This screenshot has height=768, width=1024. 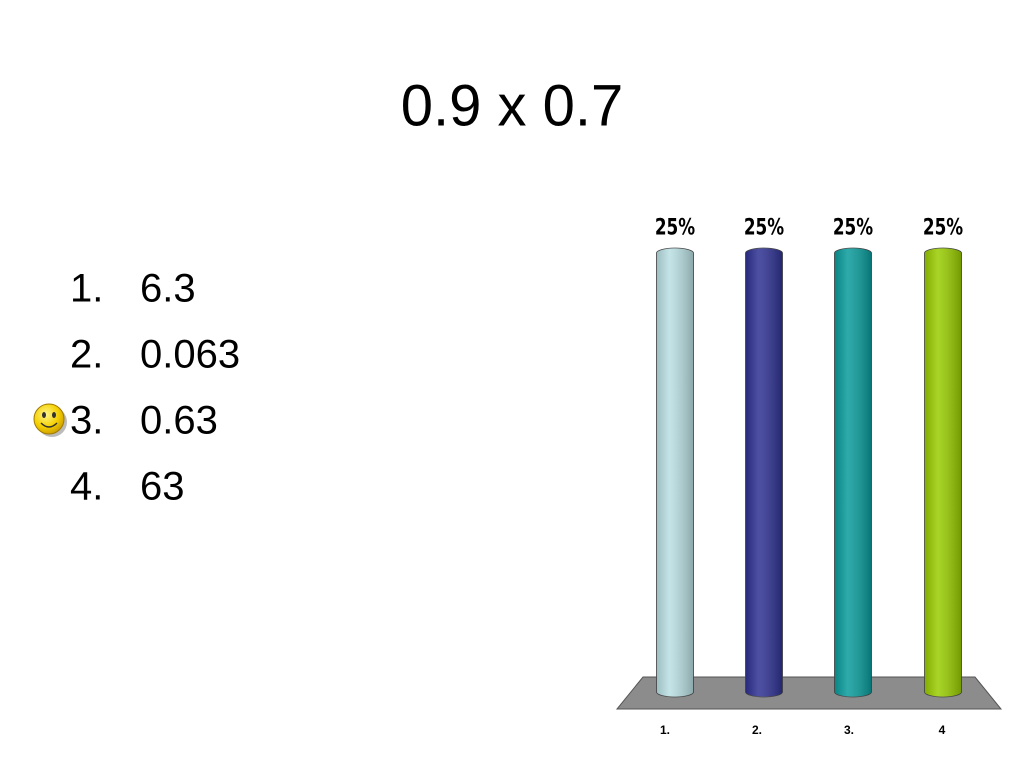 What do you see at coordinates (512, 105) in the screenshot?
I see `slide-title: 0.9 x 0.7` at bounding box center [512, 105].